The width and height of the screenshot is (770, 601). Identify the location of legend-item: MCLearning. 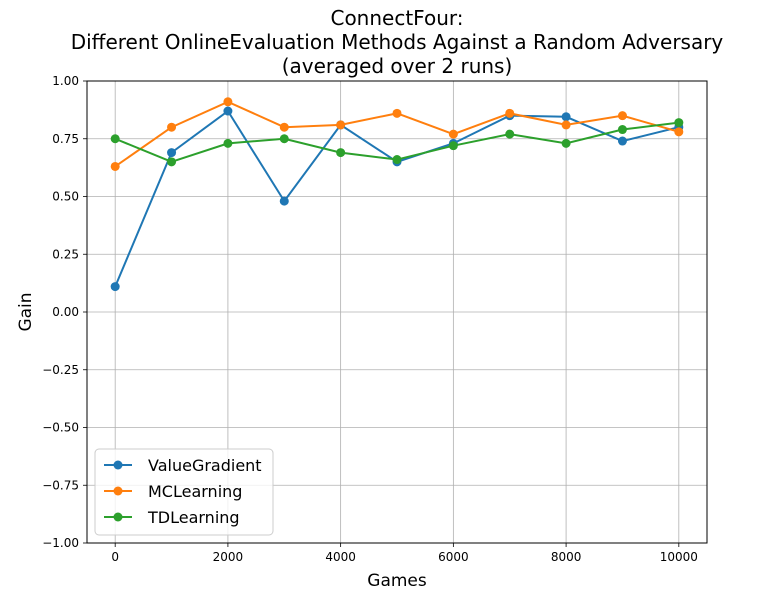
(173, 491).